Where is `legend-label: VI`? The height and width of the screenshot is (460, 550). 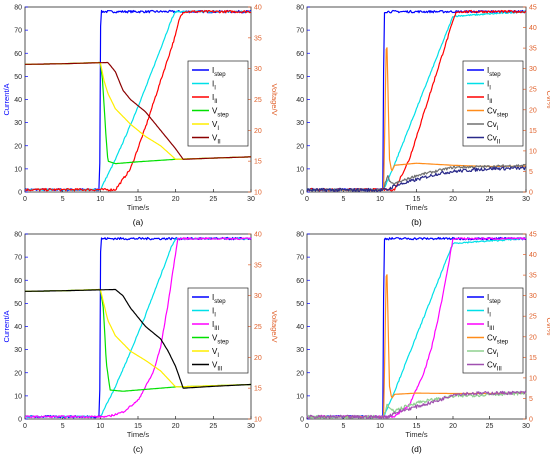
legend-label: VI is located at coordinates (215, 353).